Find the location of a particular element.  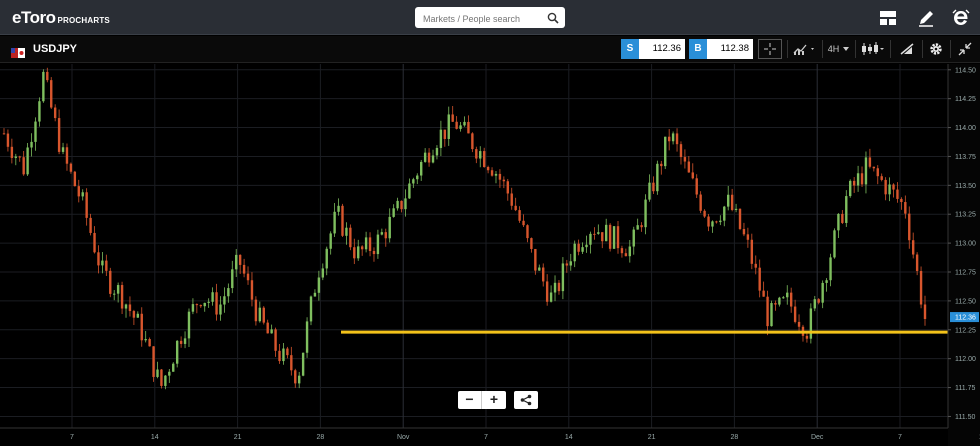

gear-icon is located at coordinates (936, 49).